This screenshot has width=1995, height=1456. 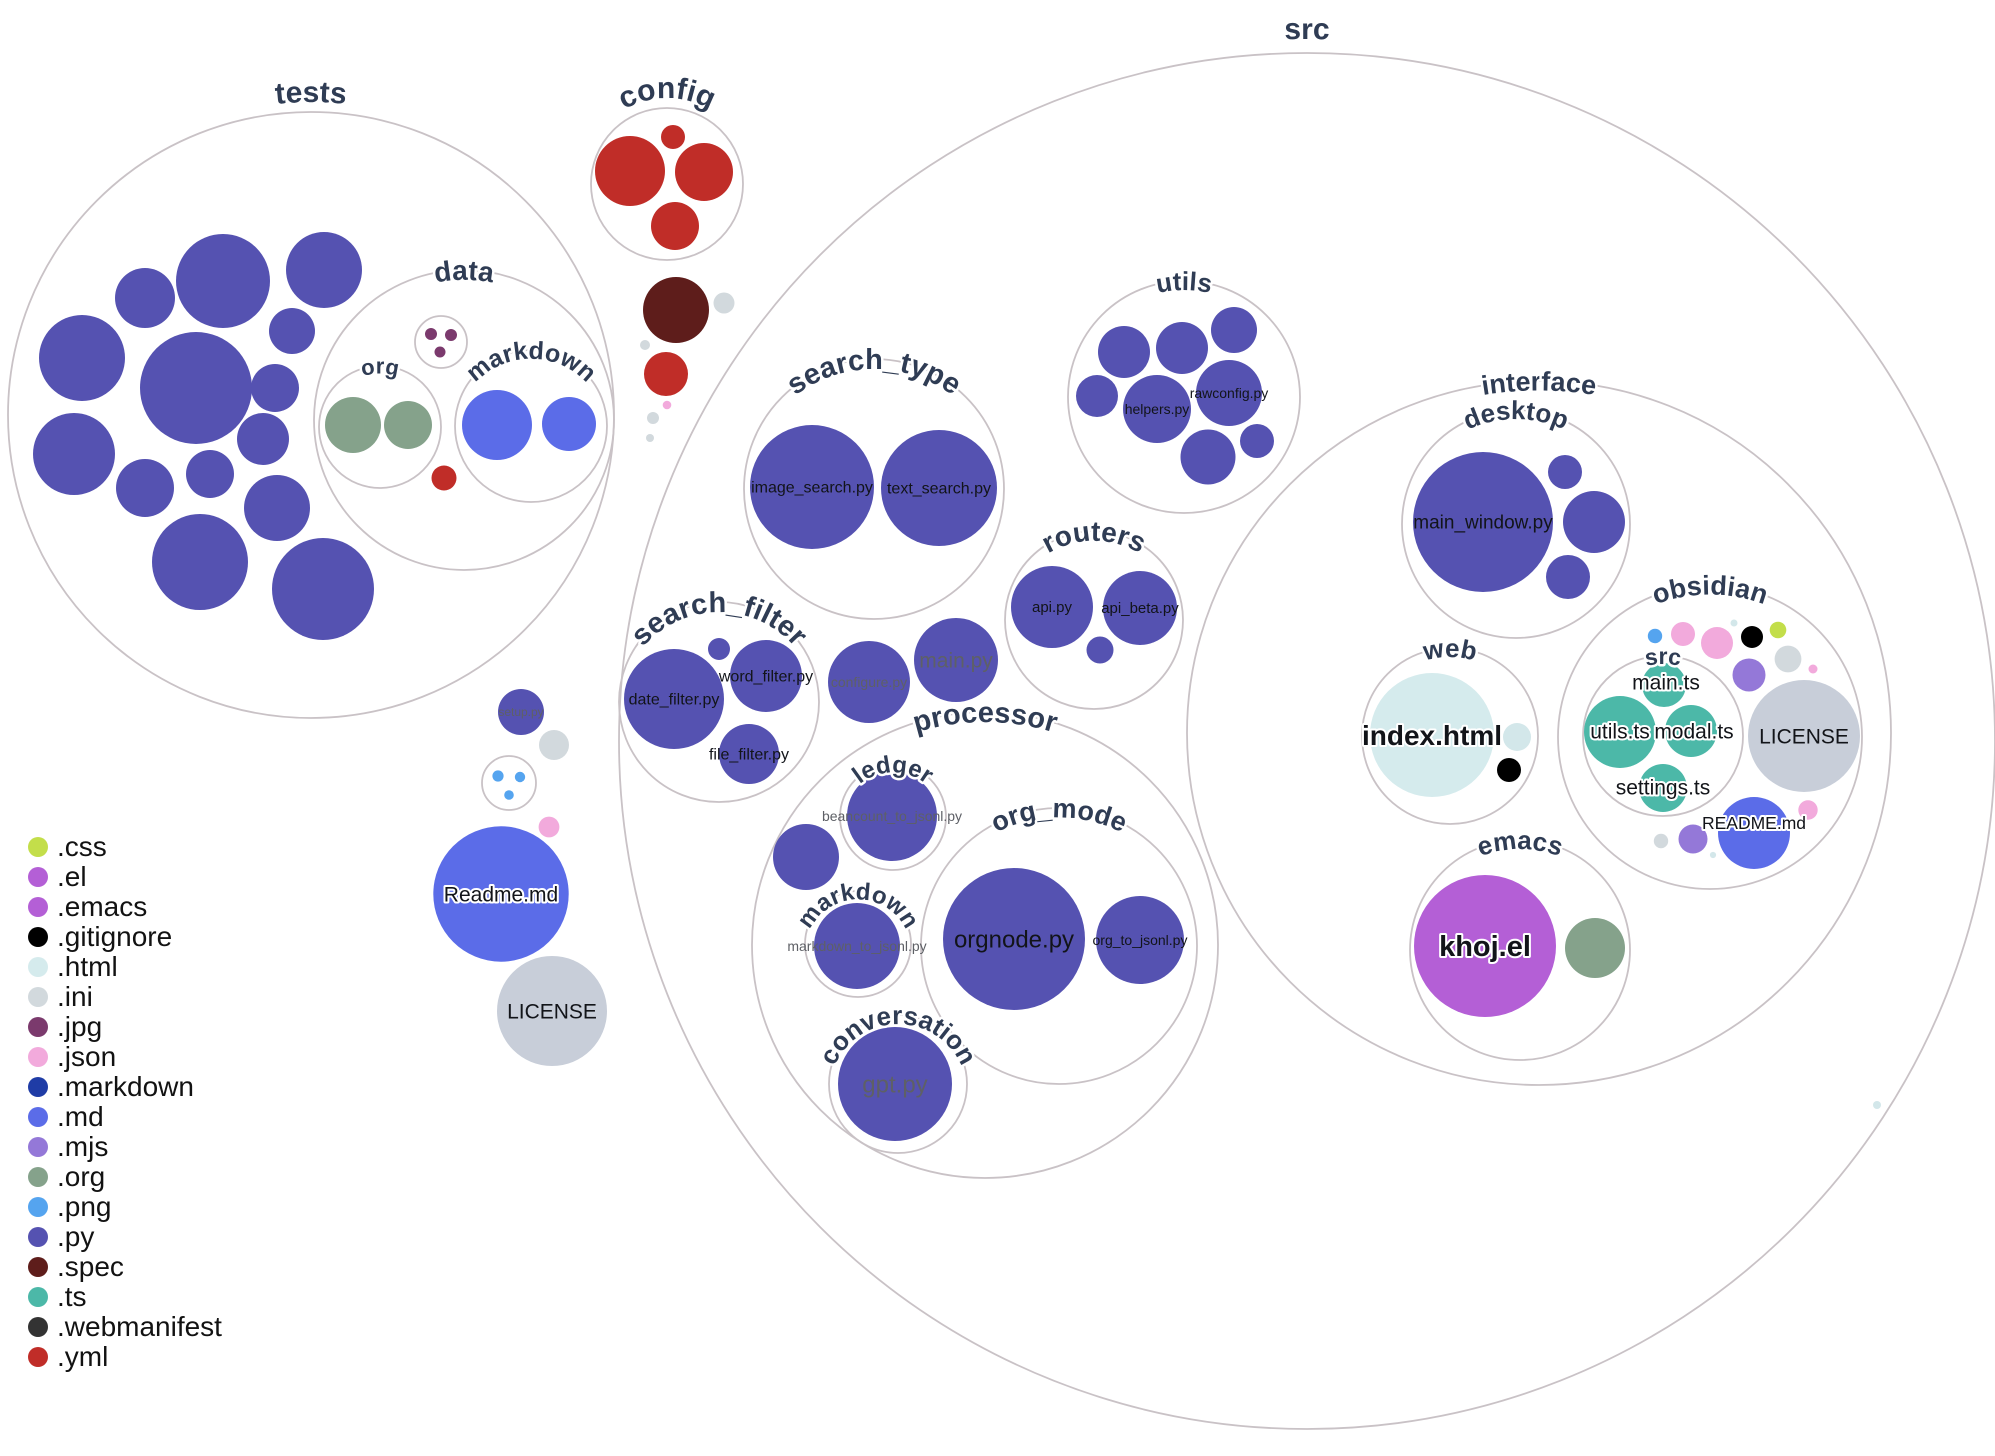 I want to click on svg-text: .spec, so click(x=90, y=1266).